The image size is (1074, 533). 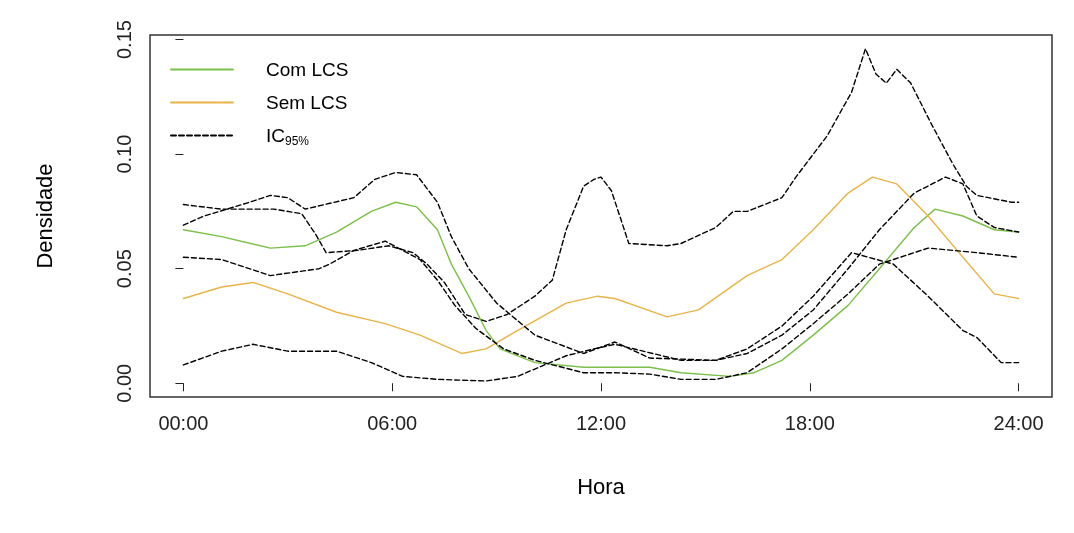 What do you see at coordinates (183, 423) in the screenshot?
I see `x-tick-label: 00:00` at bounding box center [183, 423].